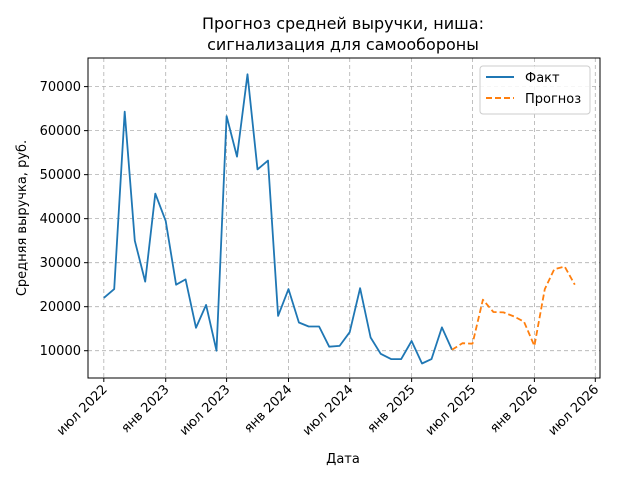  Describe the element at coordinates (60, 131) in the screenshot. I see `y-tick-label: 60000` at that location.